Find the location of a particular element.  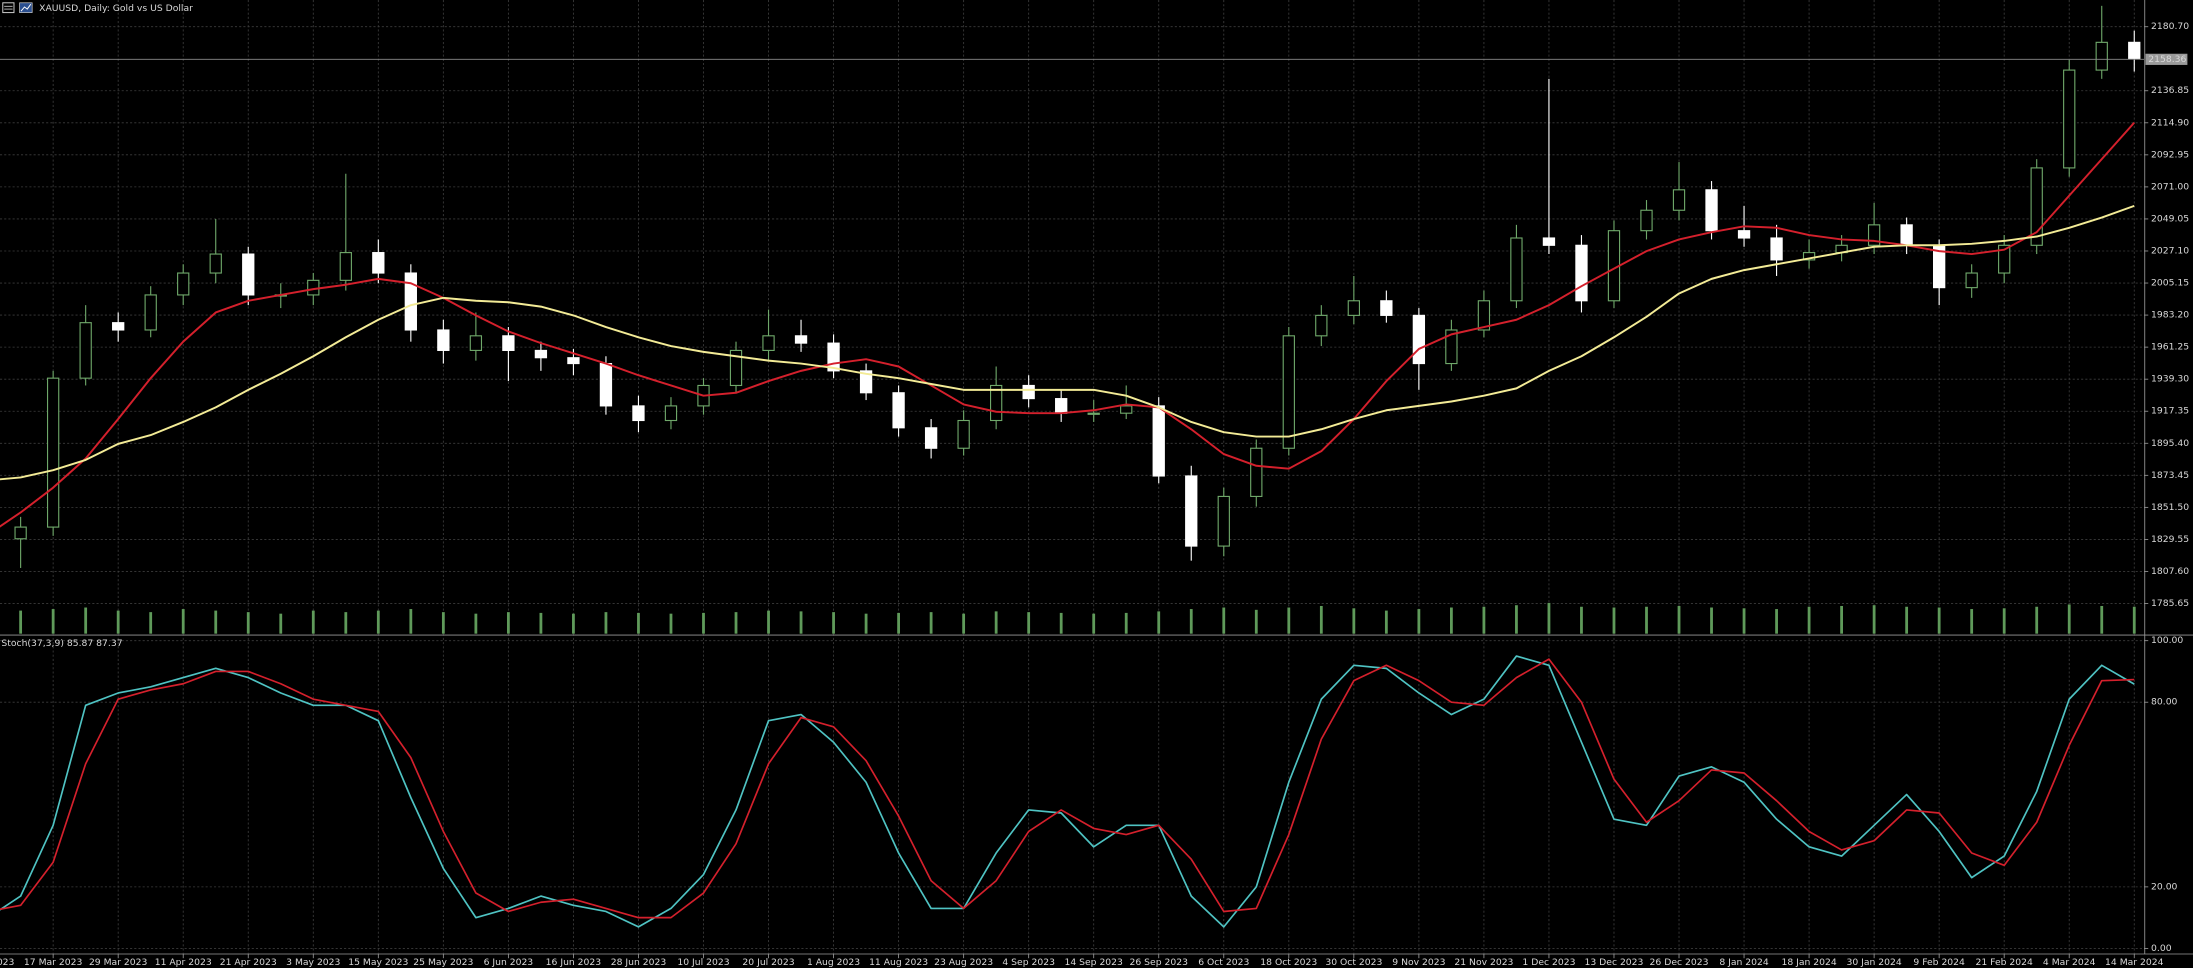

y-tick-label: 2049.05 is located at coordinates (2170, 218).